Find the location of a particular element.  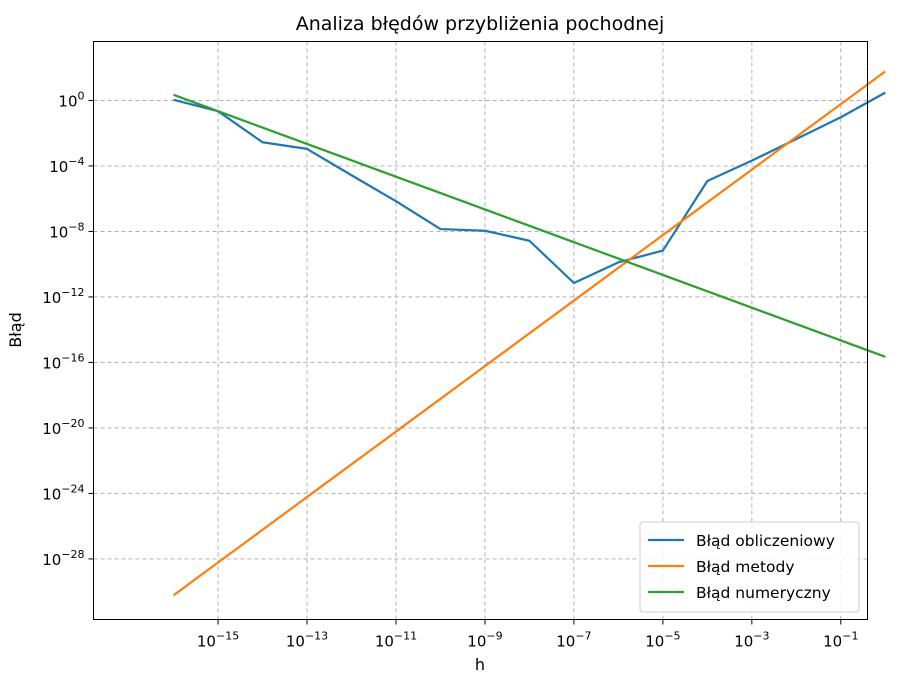

y-tick-label: 10⁰ is located at coordinates (71, 99).